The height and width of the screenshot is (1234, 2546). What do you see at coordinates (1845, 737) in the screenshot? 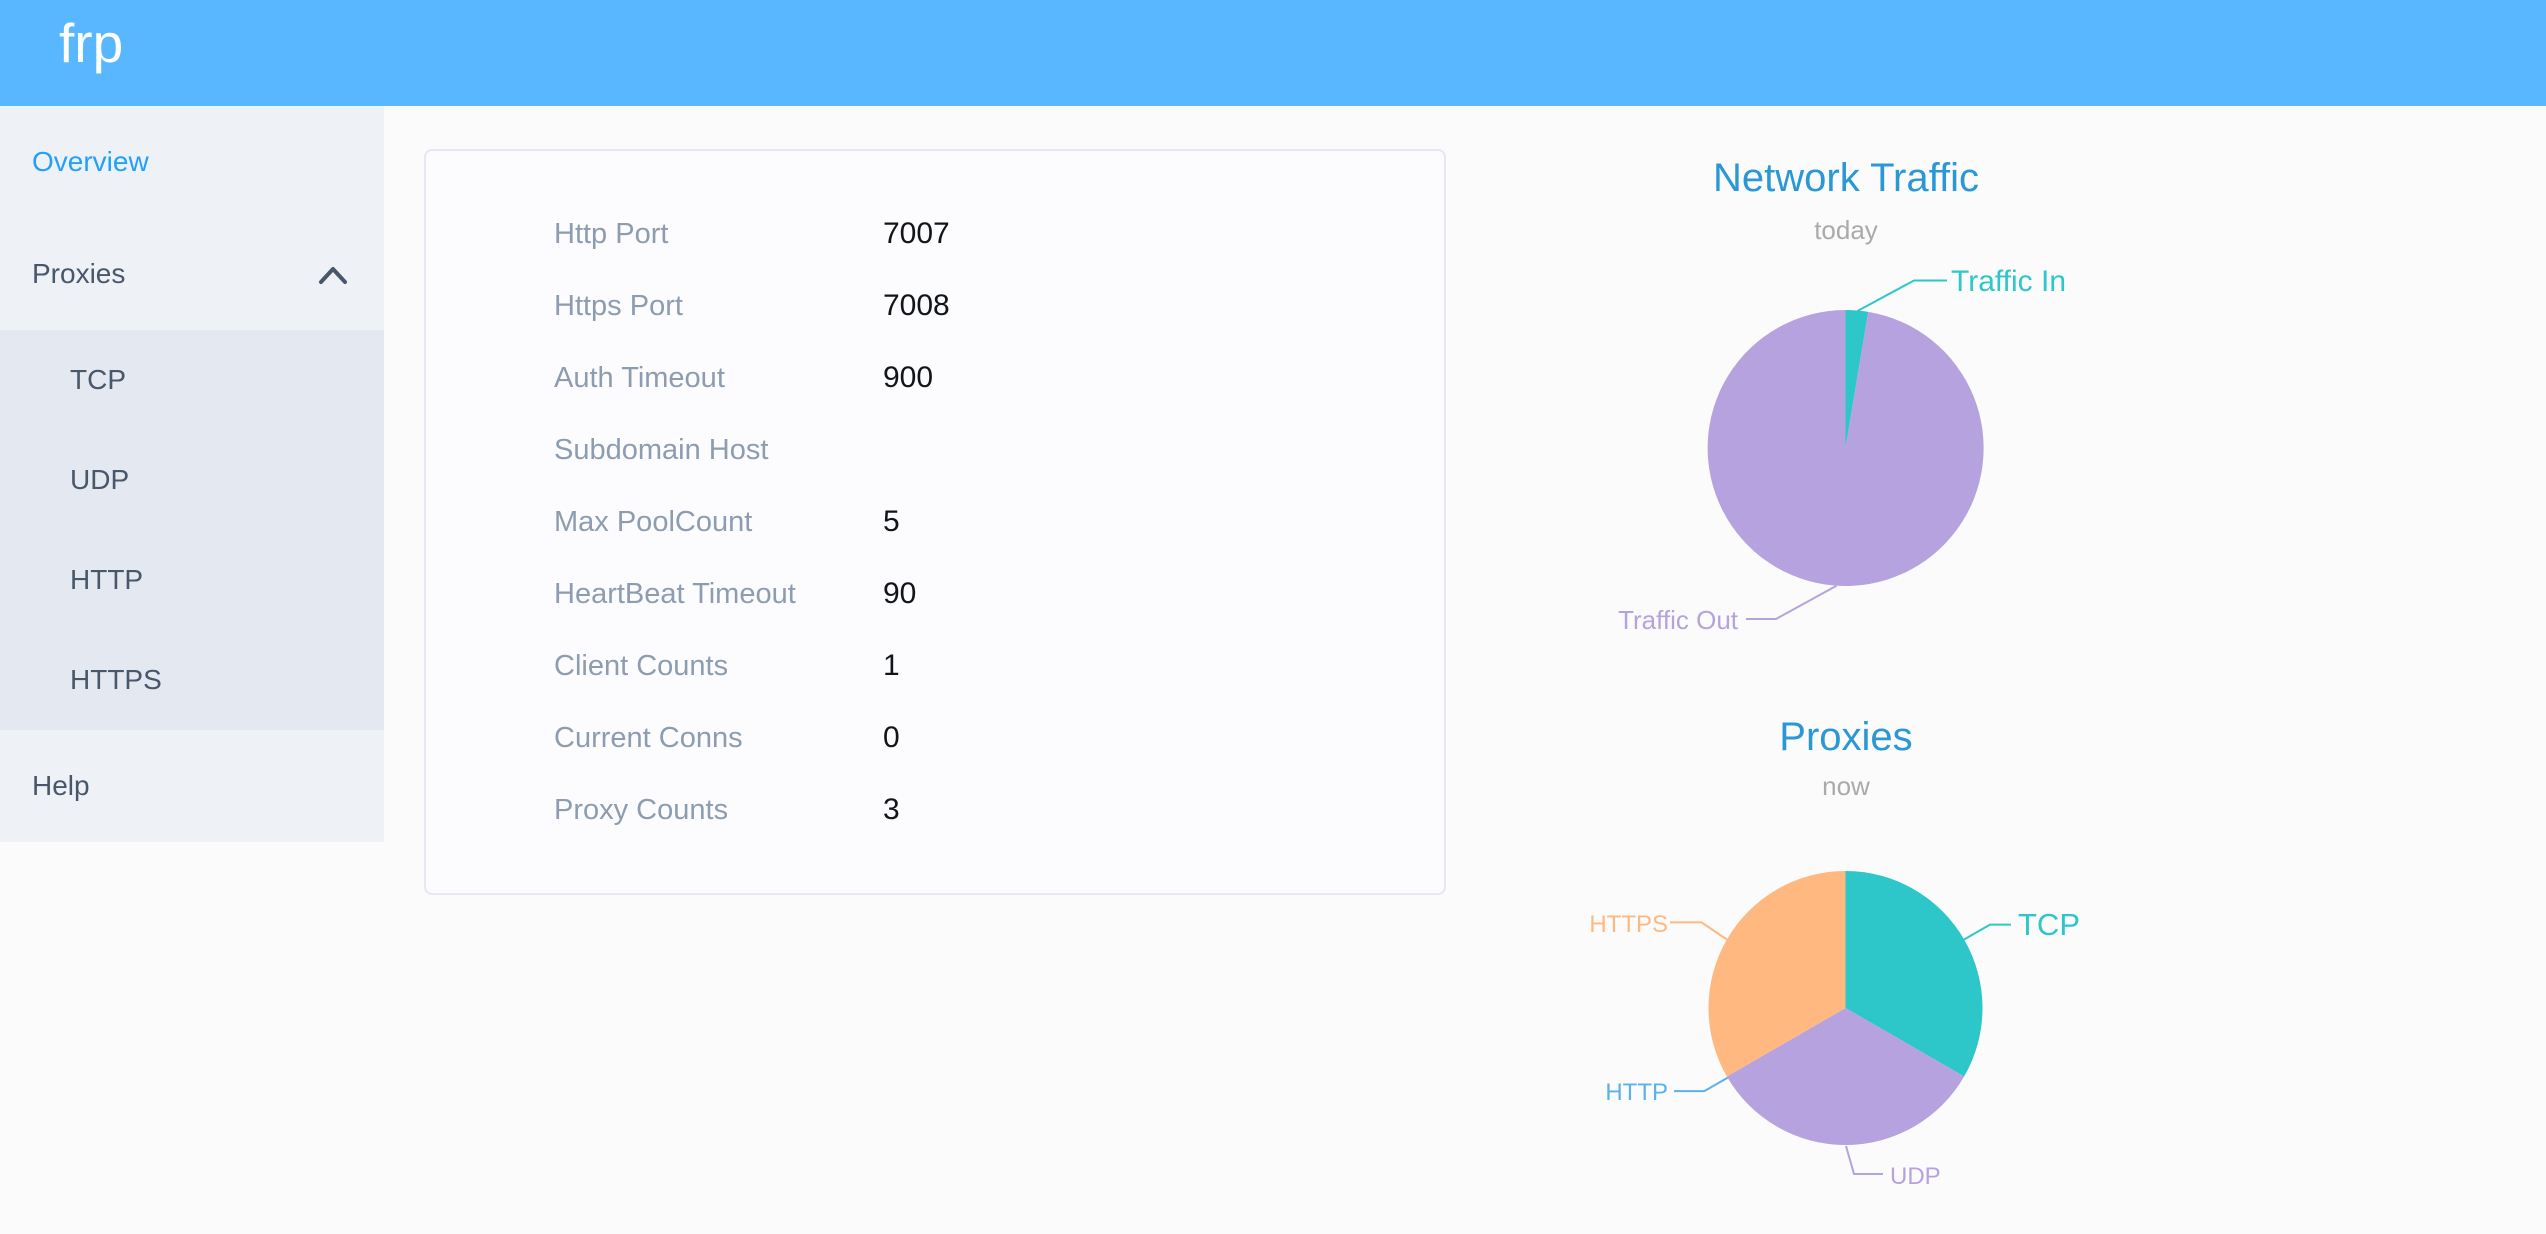
I see `svg-text: Proxies` at bounding box center [1845, 737].